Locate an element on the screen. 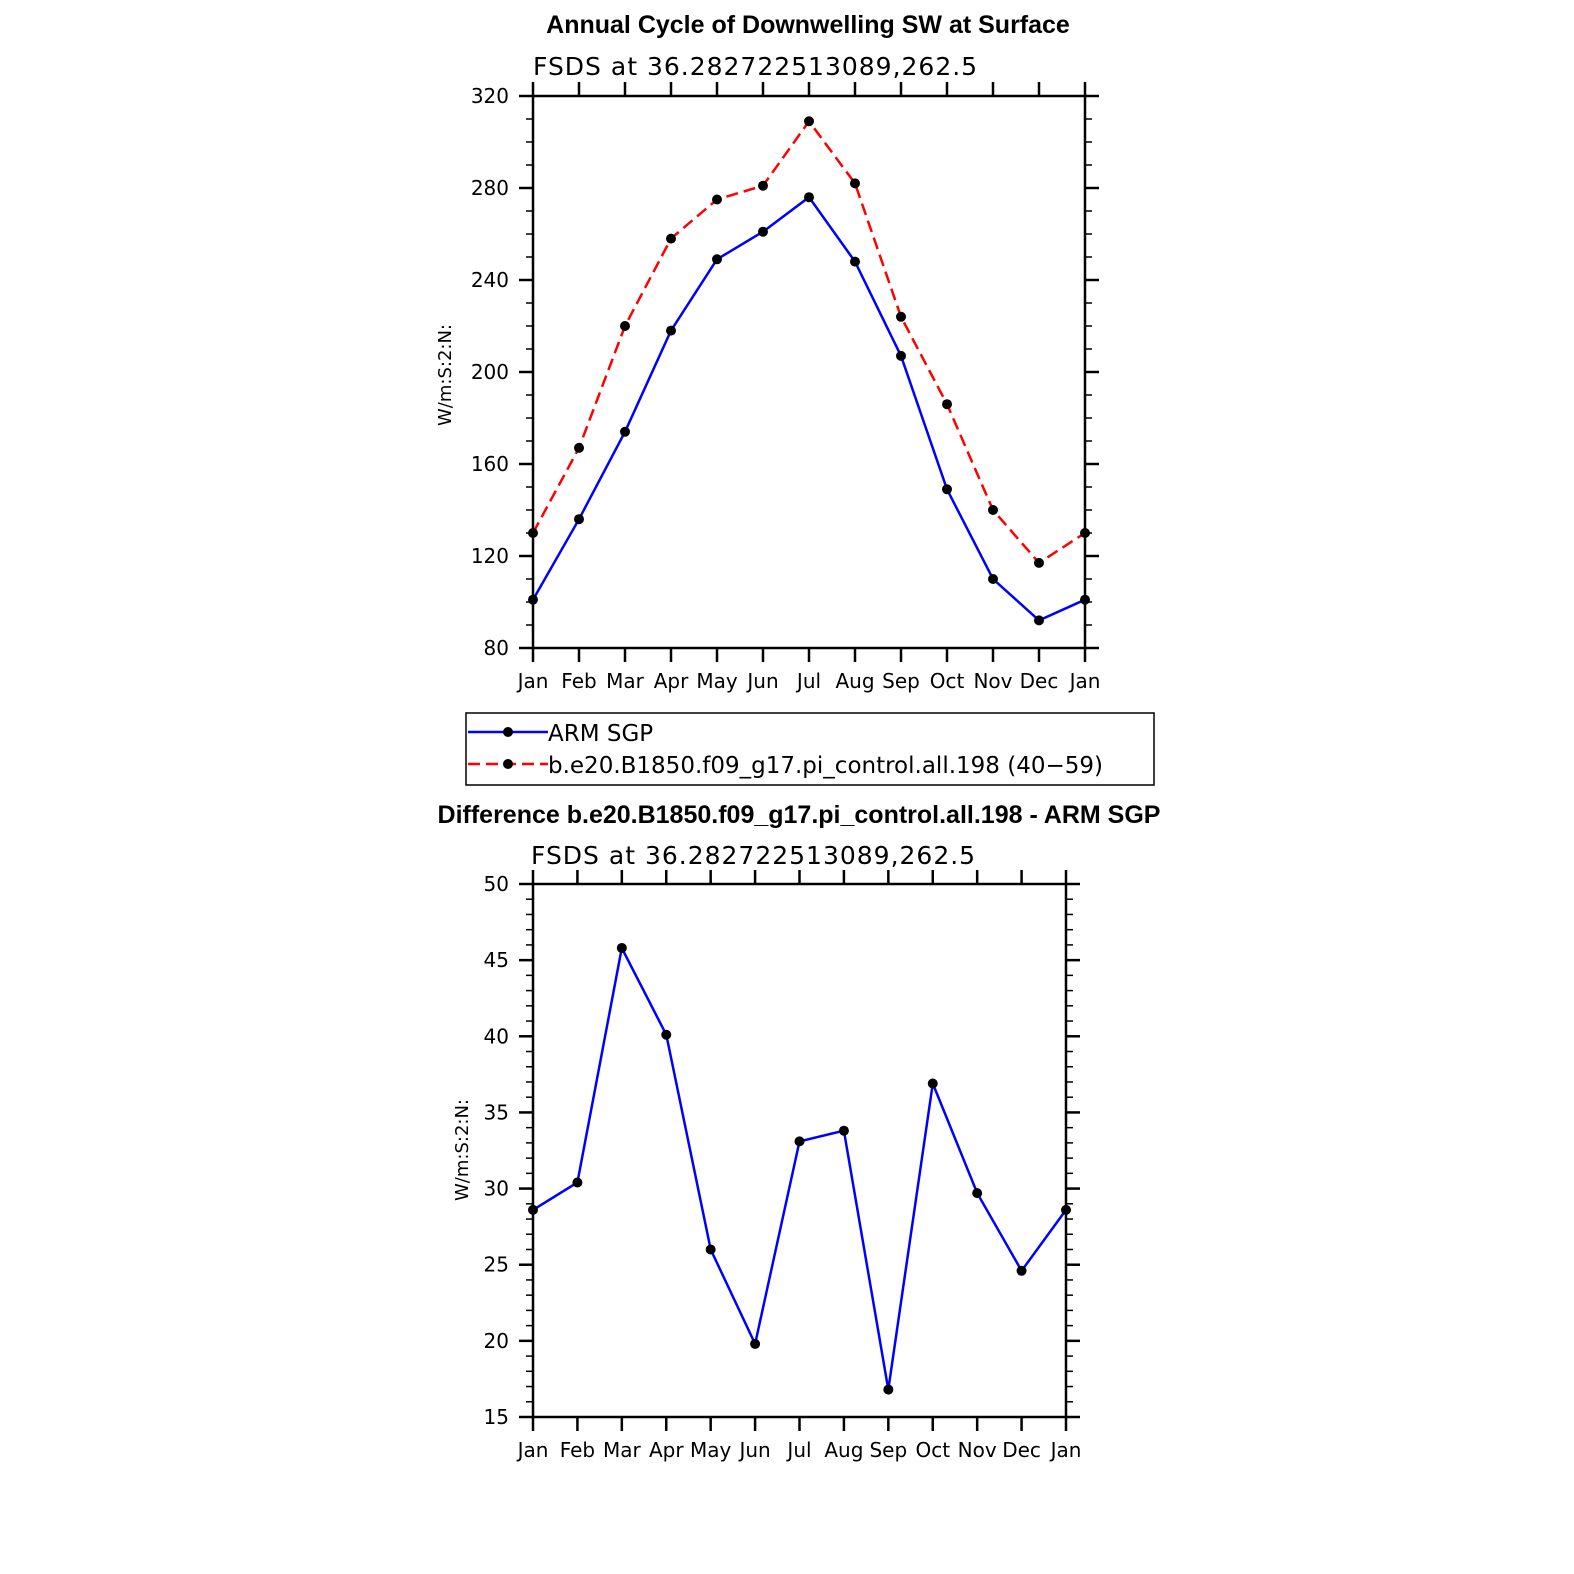 This screenshot has height=1574, width=1574. y-tick-labels: 80 120 160 200 240 280 320 is located at coordinates (490, 372).